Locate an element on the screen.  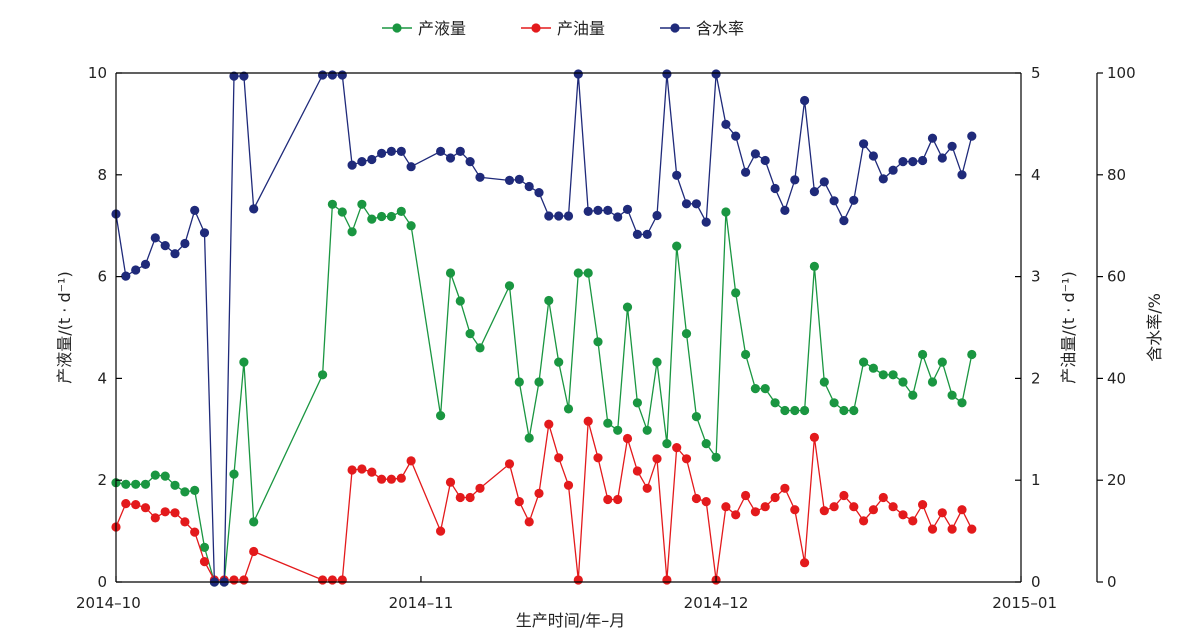
oil-legend-label: 产油量 is located at coordinates (581, 28).